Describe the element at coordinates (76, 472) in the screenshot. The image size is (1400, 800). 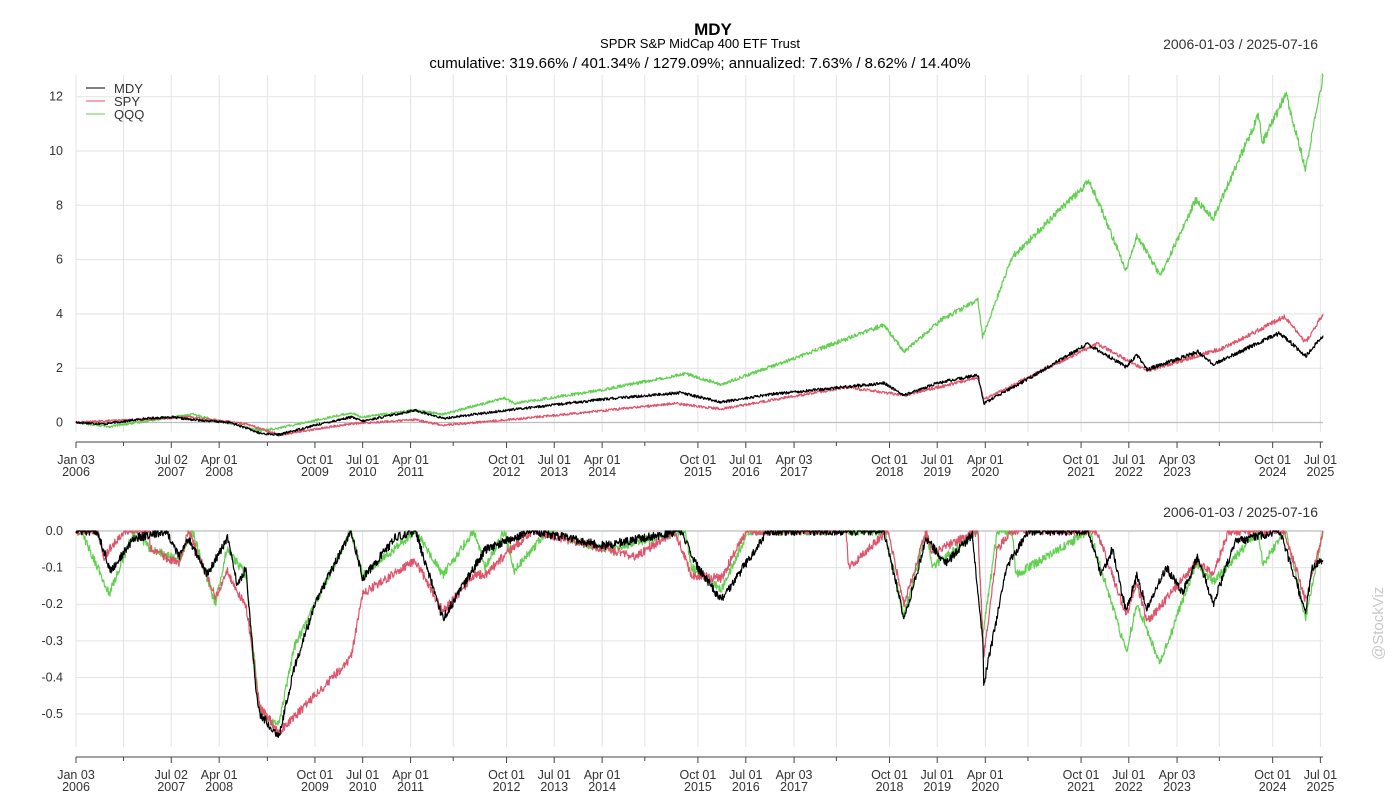
I see `cumulative-xtick-year: 2006` at that location.